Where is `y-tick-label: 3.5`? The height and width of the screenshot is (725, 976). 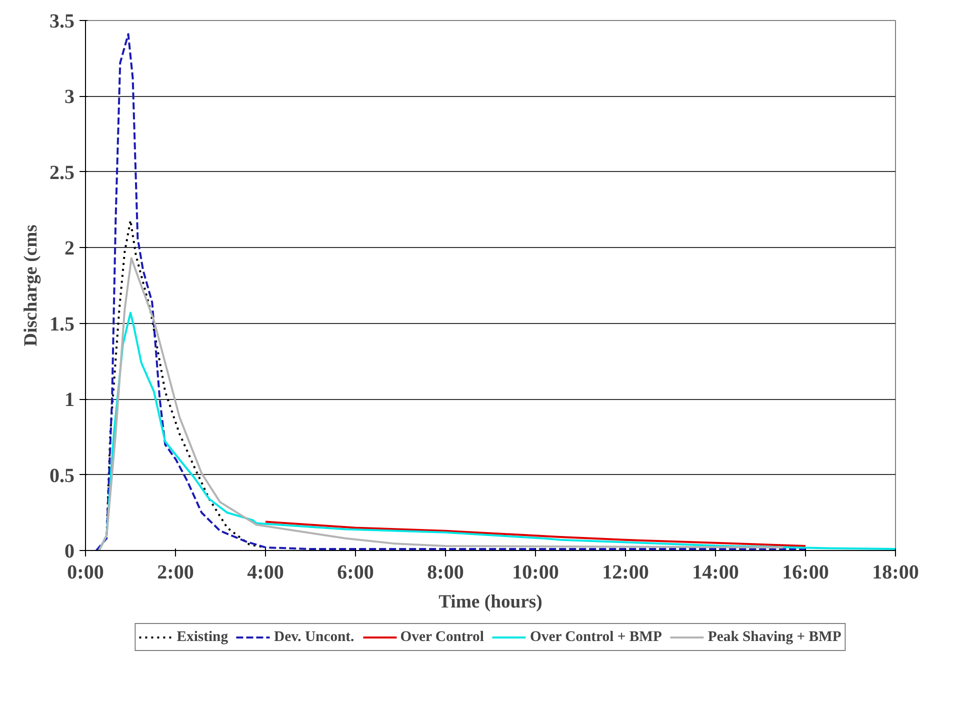
y-tick-label: 3.5 is located at coordinates (62, 21).